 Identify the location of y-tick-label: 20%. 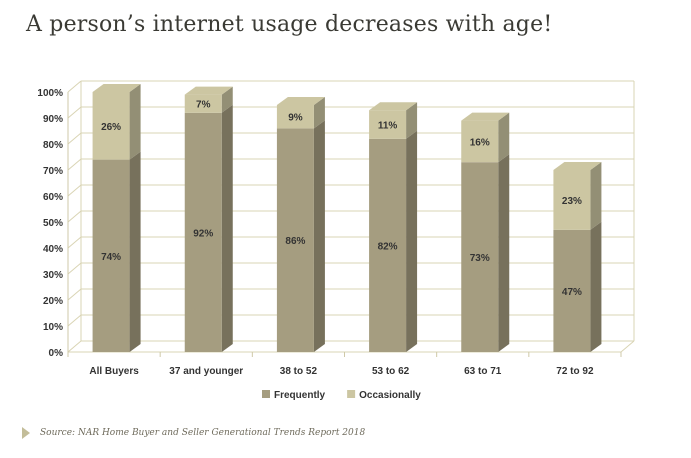
(53, 301).